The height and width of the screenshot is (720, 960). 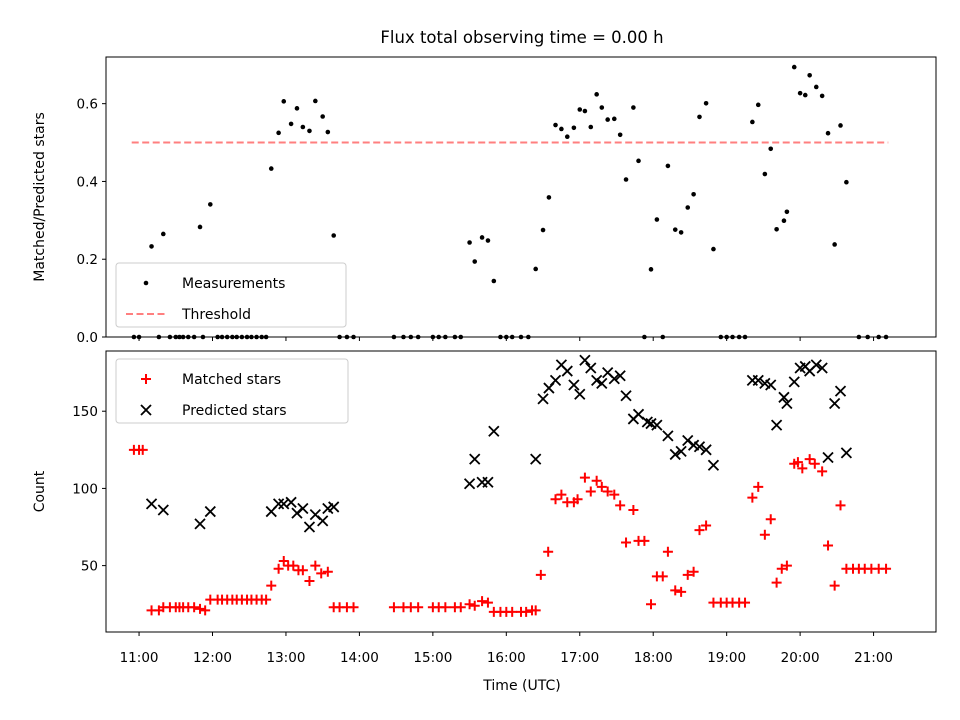 What do you see at coordinates (286, 658) in the screenshot?
I see `x-tick-label: 13:00` at bounding box center [286, 658].